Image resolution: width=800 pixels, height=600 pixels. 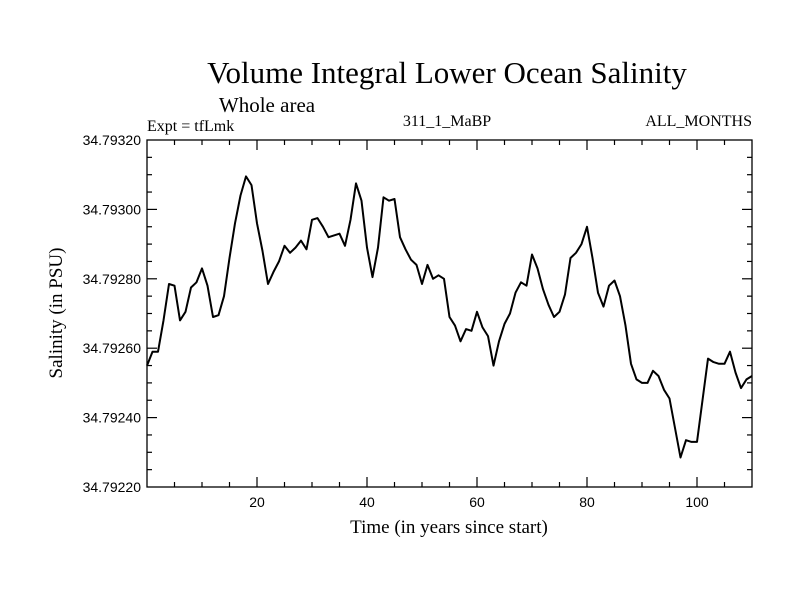 I want to click on y-tick-label: 34.79300, so click(x=112, y=209).